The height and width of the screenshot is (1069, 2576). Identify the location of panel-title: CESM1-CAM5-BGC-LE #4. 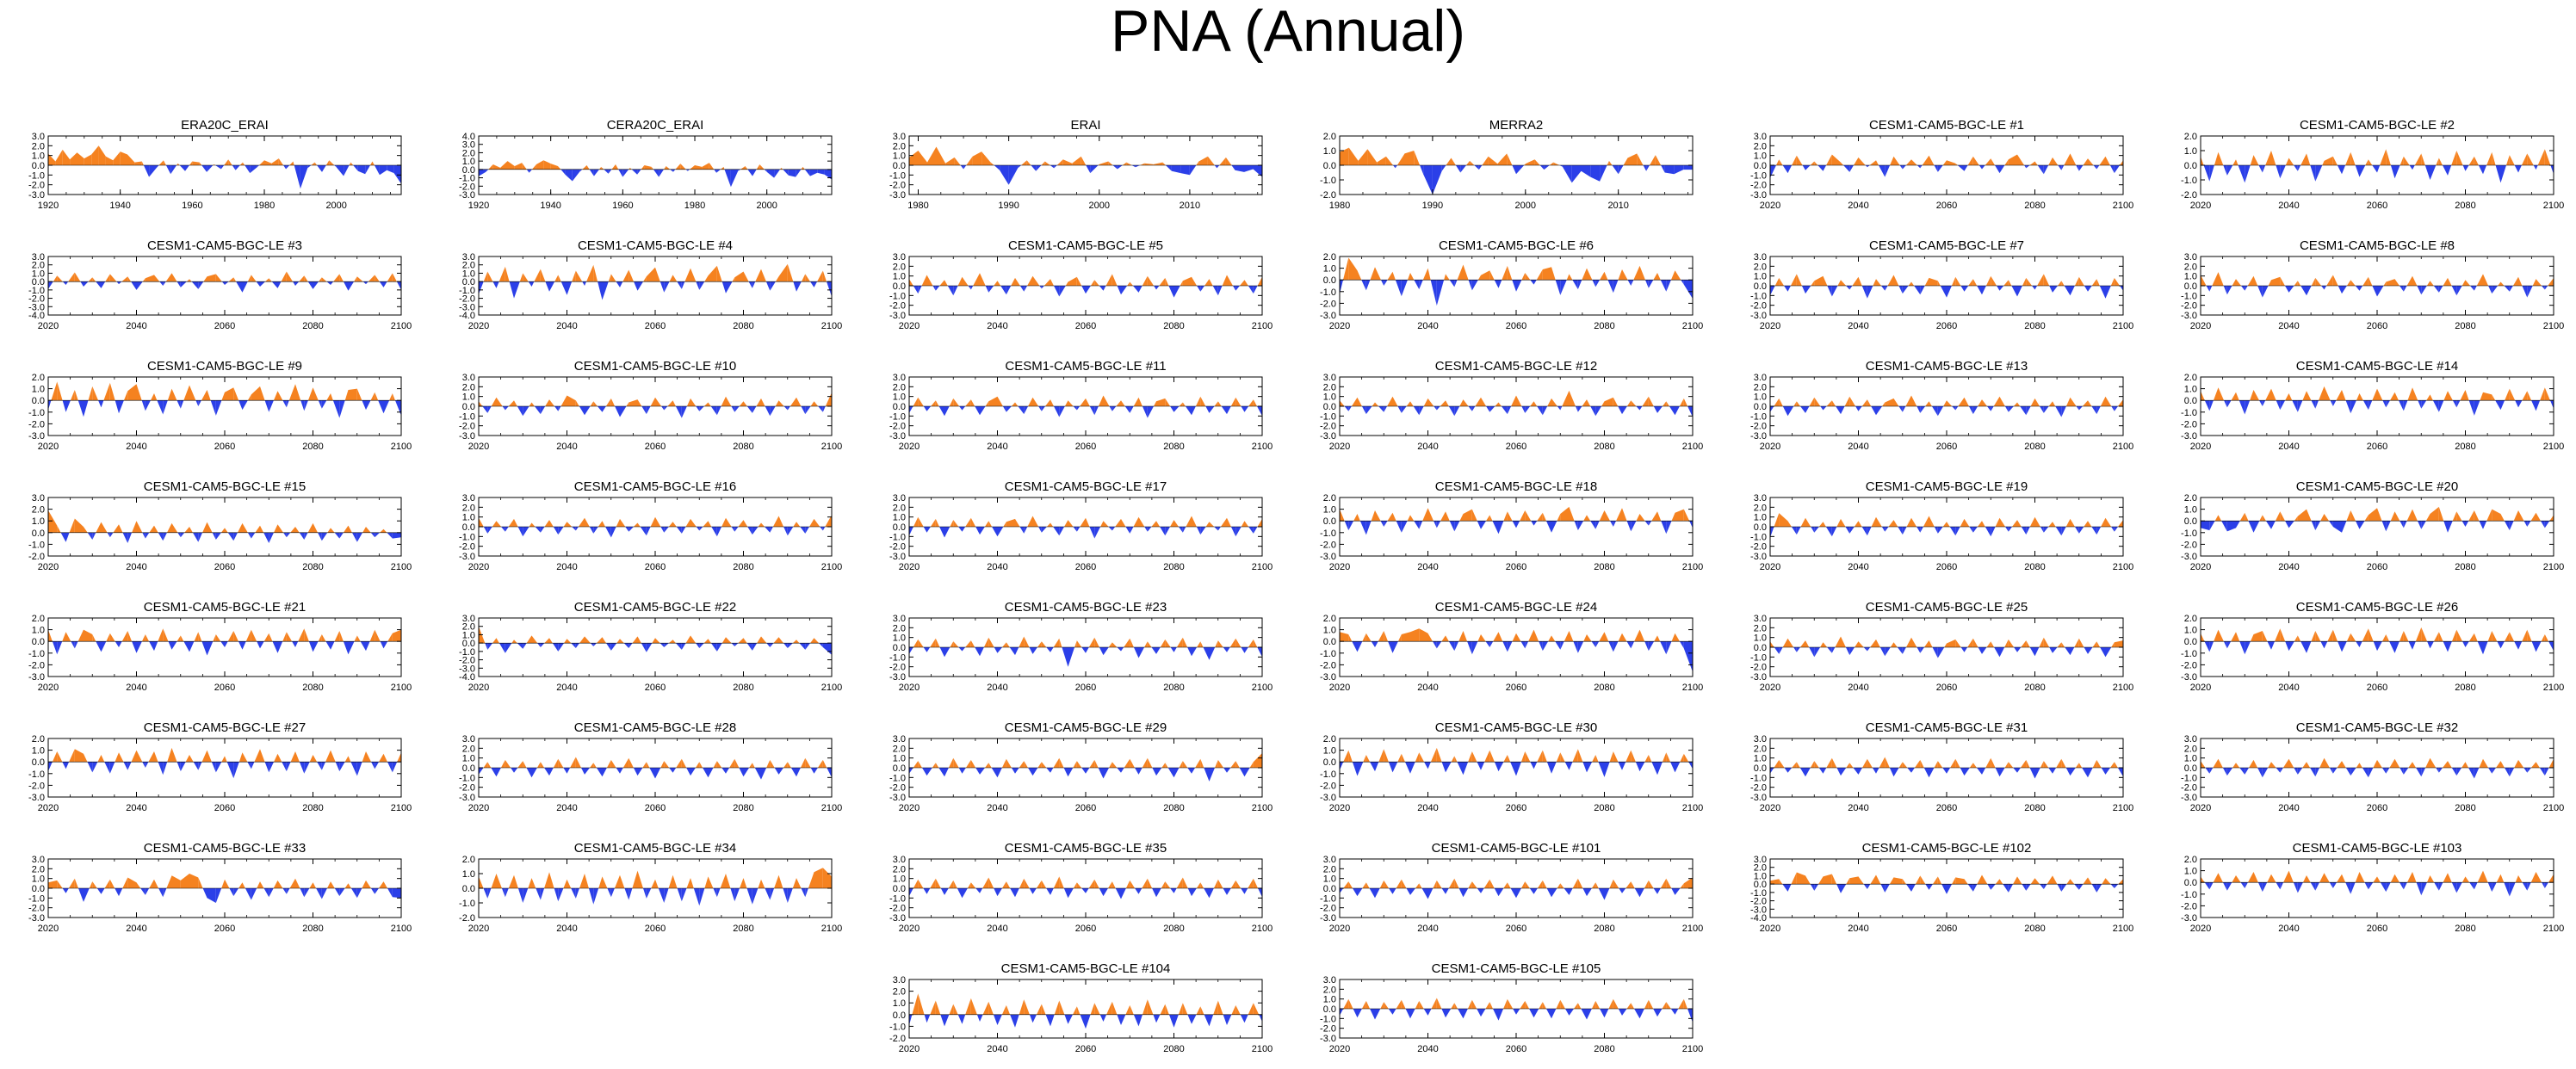
(655, 246).